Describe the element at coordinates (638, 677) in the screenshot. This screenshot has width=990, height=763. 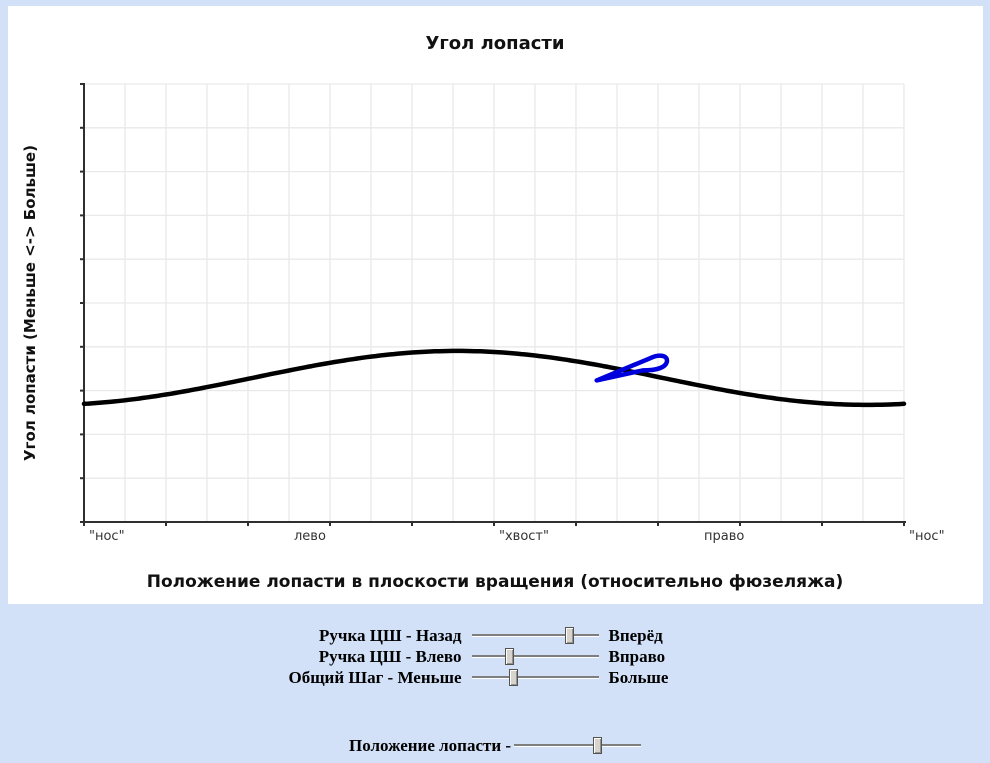
I see `collective-pitch-label-right: Больше` at that location.